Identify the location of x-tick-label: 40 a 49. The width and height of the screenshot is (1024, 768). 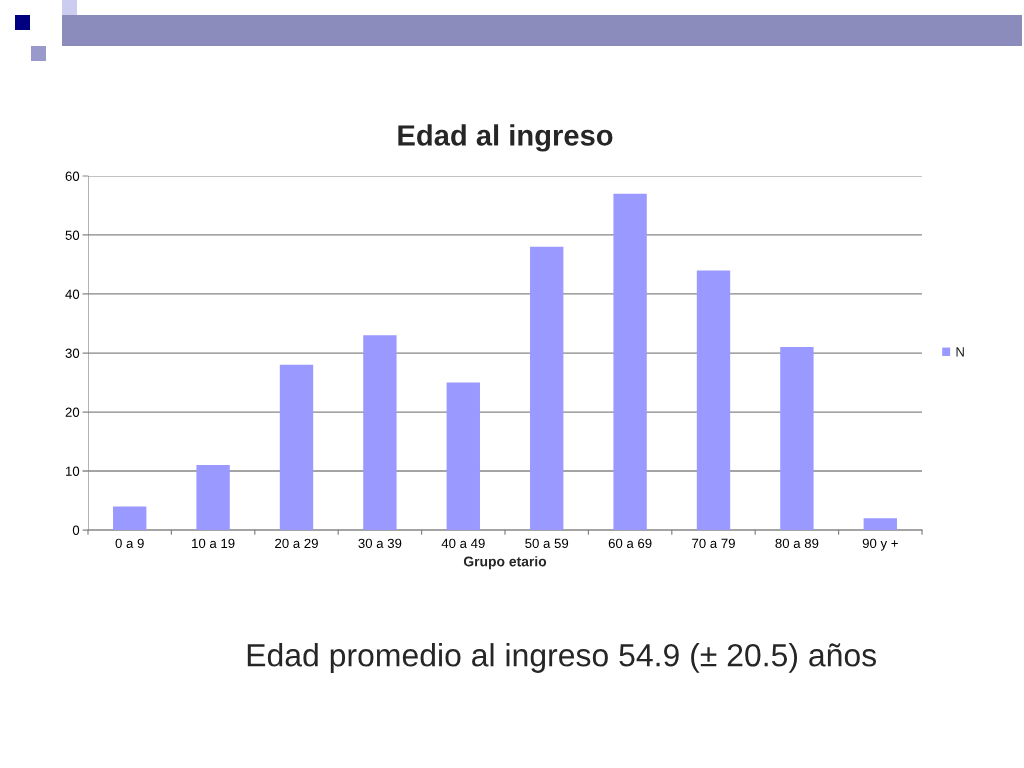
(463, 543).